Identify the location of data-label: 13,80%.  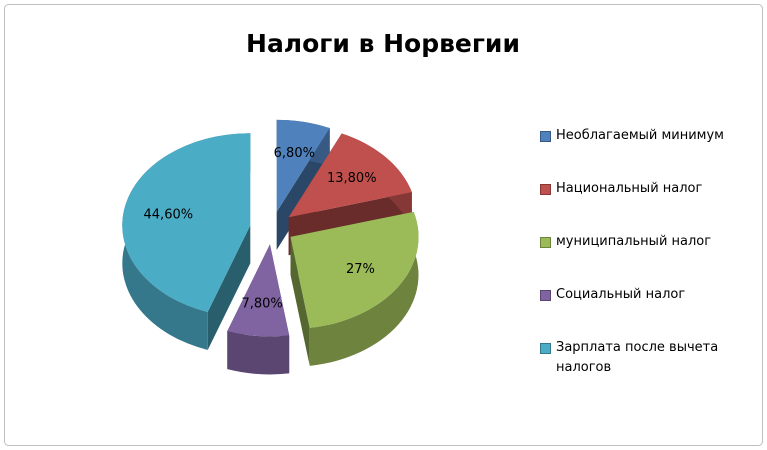
(352, 178).